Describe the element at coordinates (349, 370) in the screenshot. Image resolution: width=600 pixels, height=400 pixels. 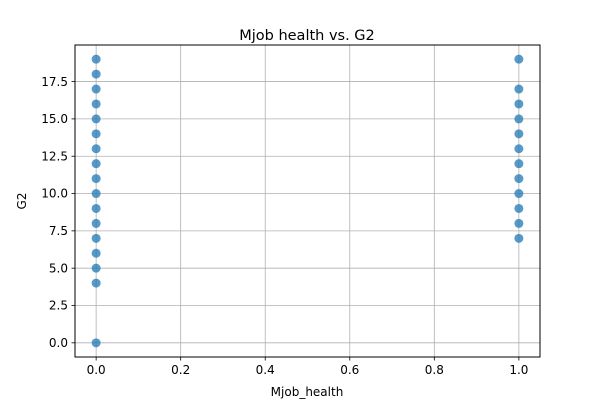
I see `x-tick-label: 0.6` at that location.